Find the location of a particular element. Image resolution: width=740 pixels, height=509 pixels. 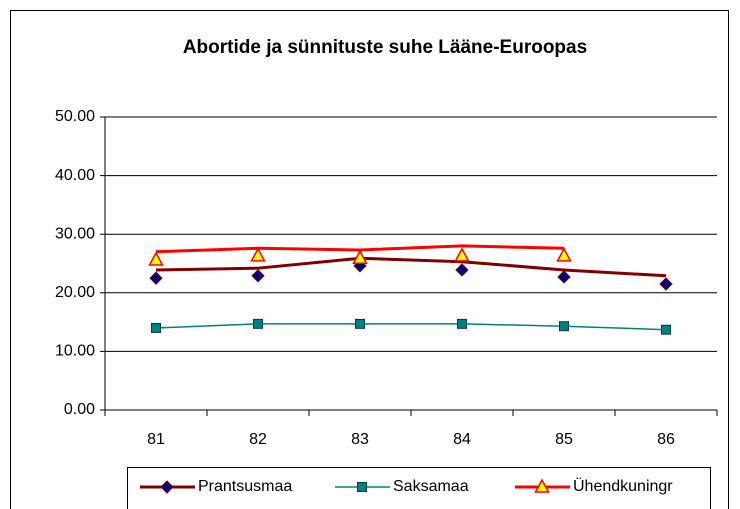

y-tick-label: 50.00 is located at coordinates (75, 116).